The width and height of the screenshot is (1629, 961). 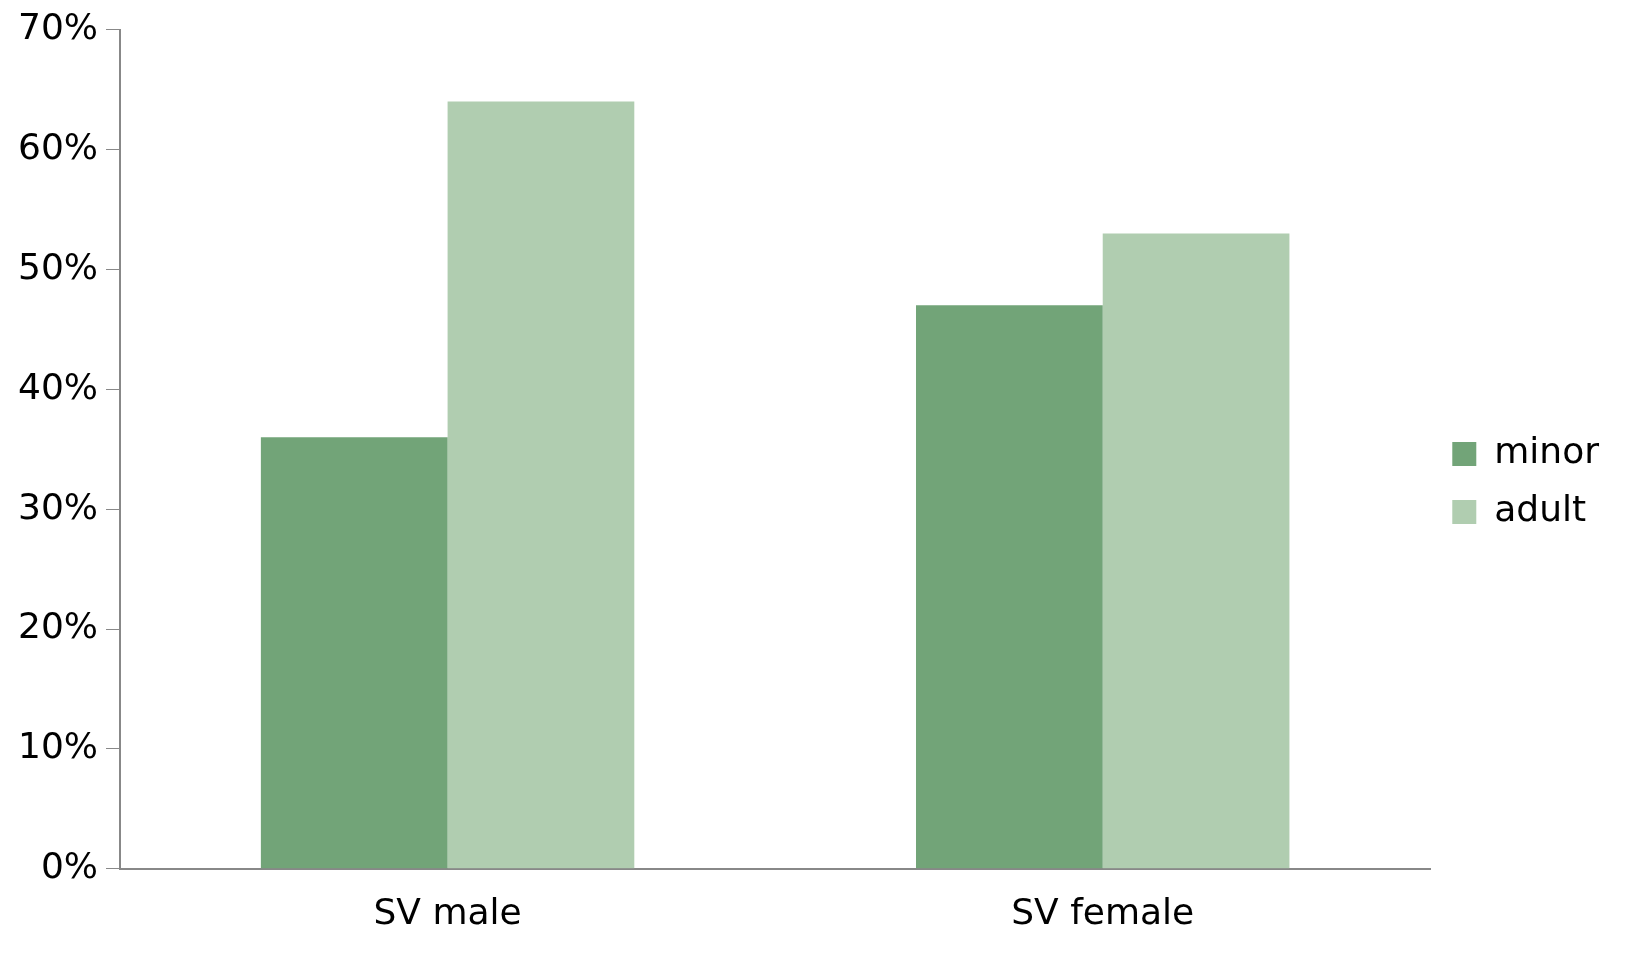 What do you see at coordinates (58, 746) in the screenshot?
I see `y-tick-label: 10%` at bounding box center [58, 746].